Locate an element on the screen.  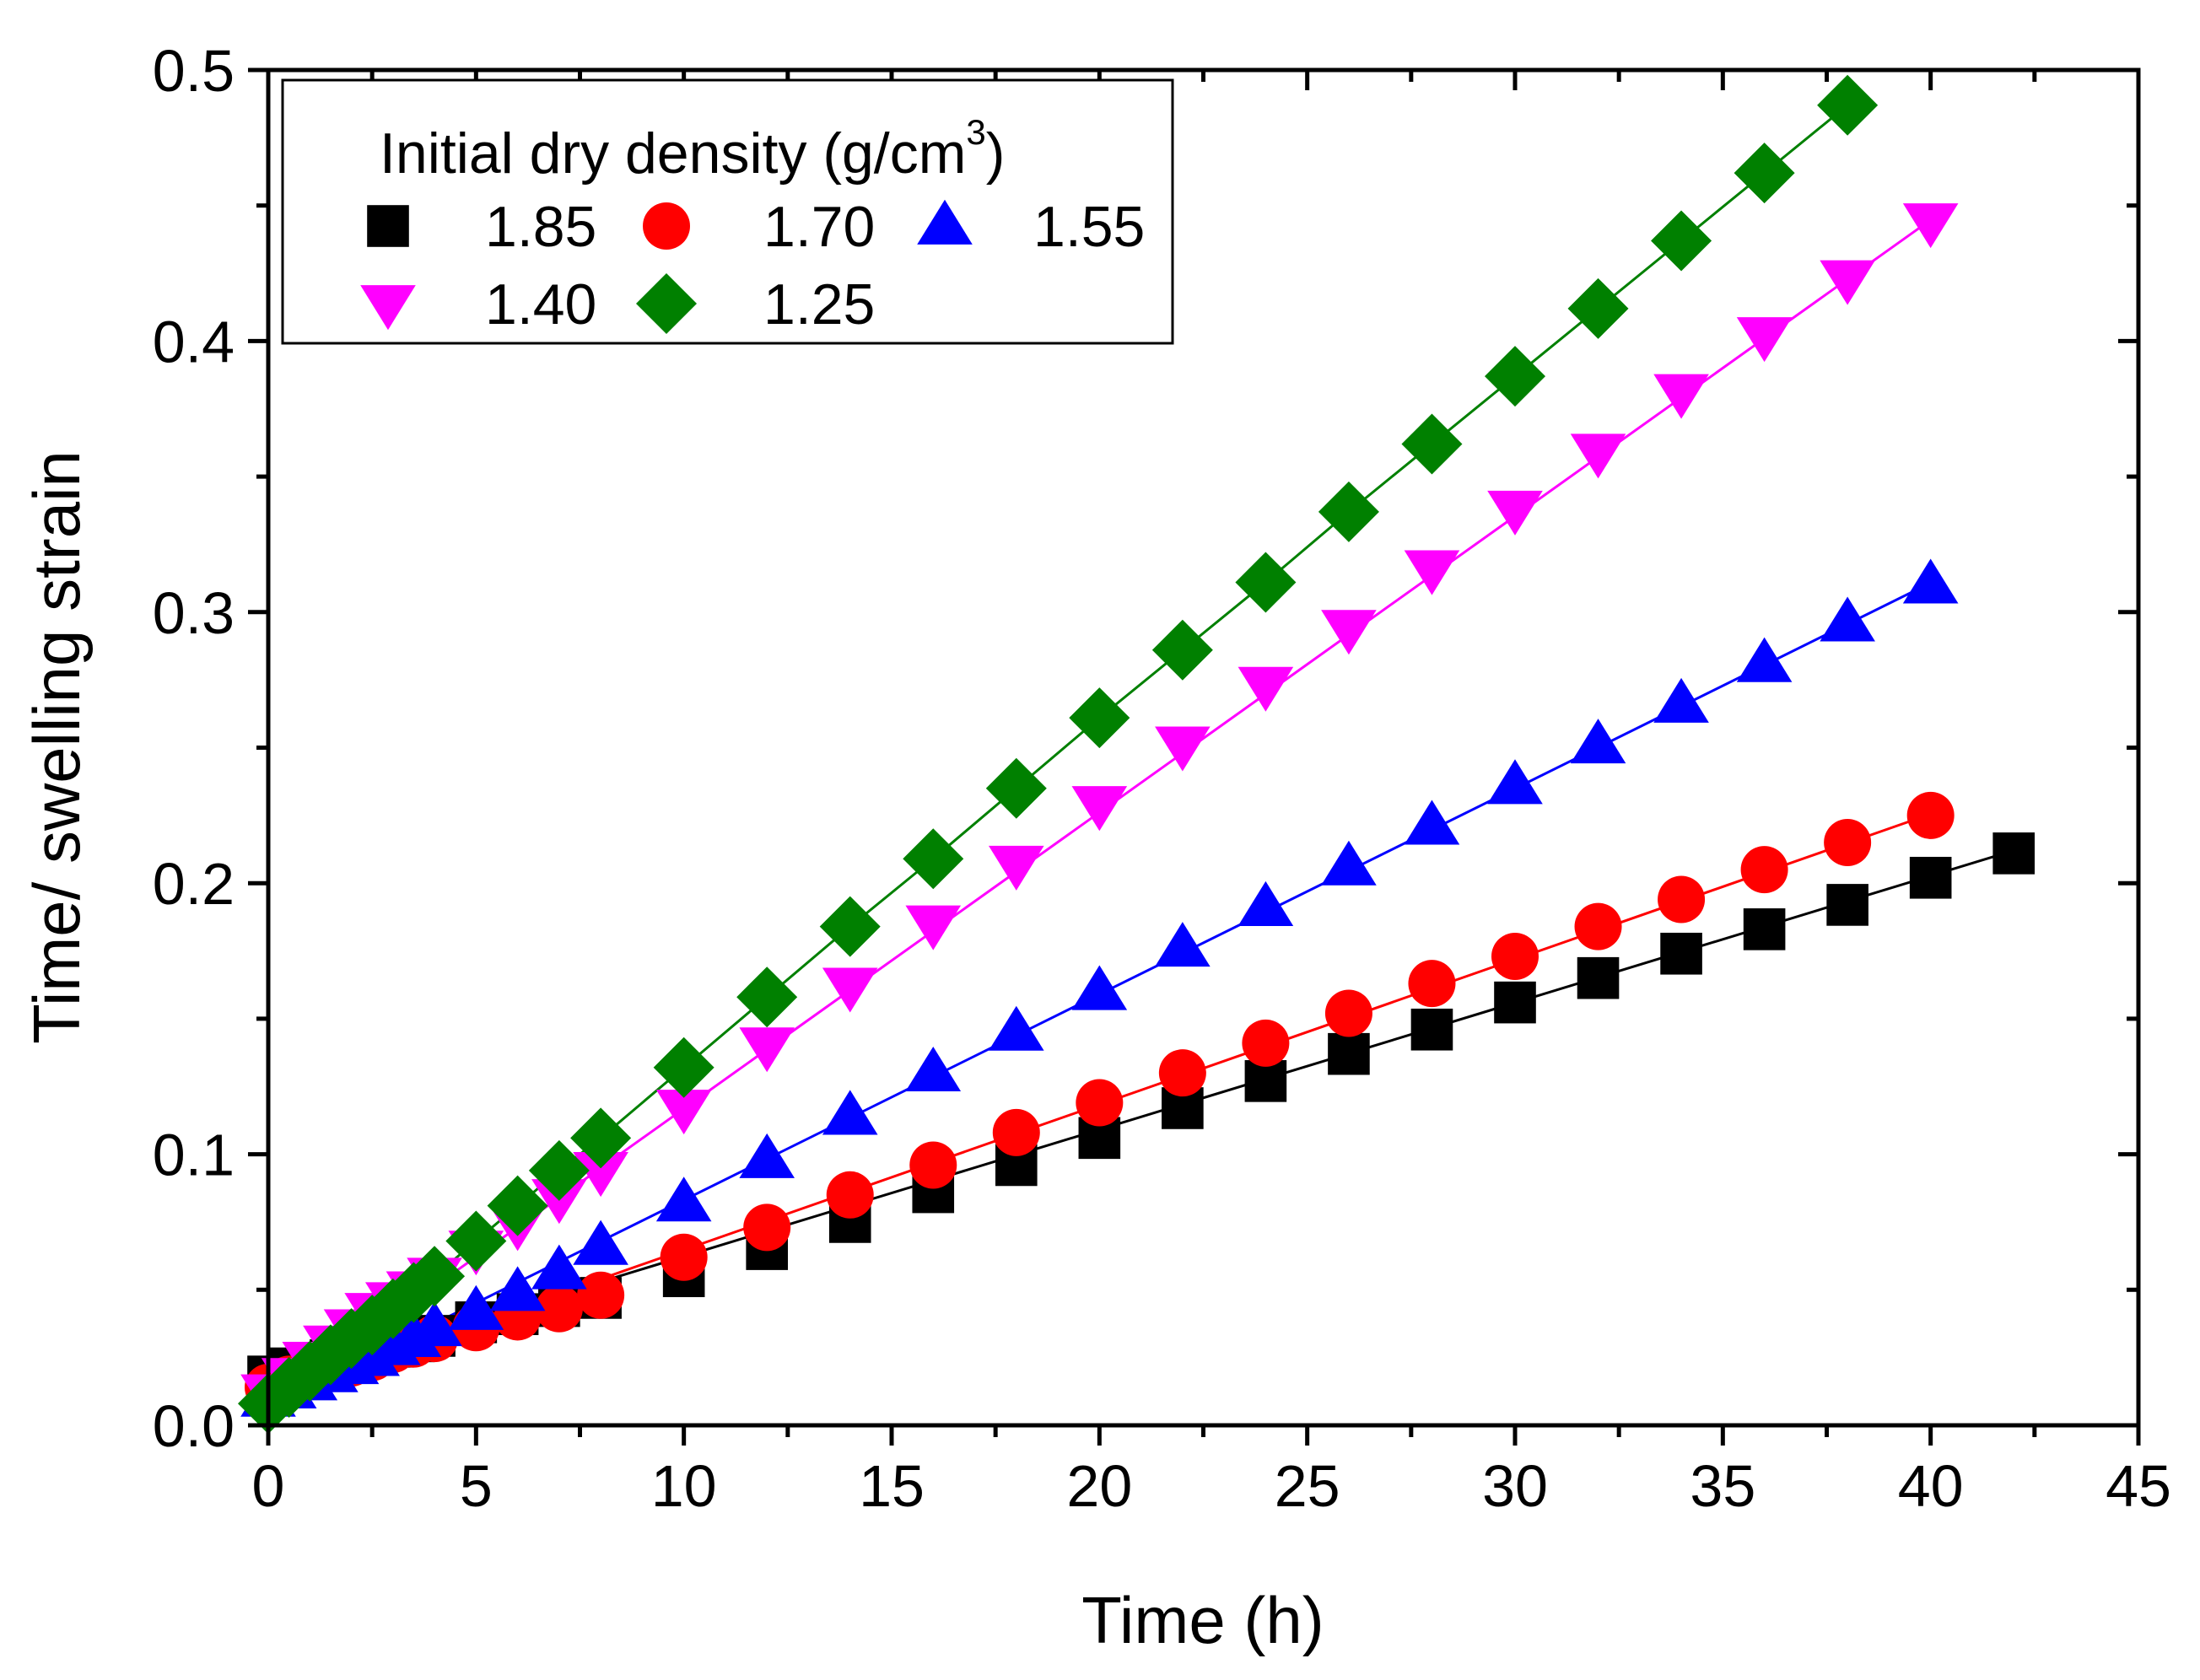
legend-label: 1.70 is located at coordinates (819, 227).